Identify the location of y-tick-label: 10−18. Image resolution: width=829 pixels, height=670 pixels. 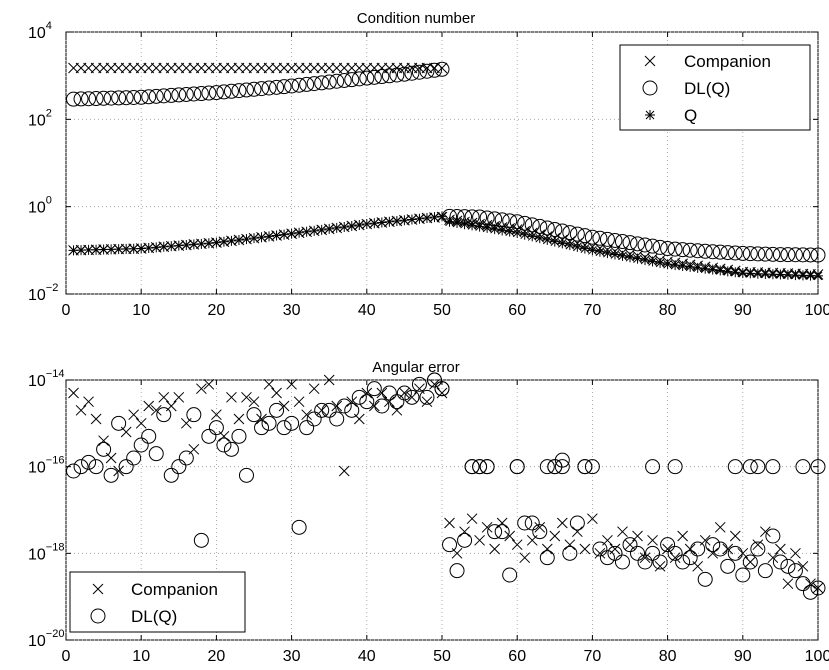
(46, 552).